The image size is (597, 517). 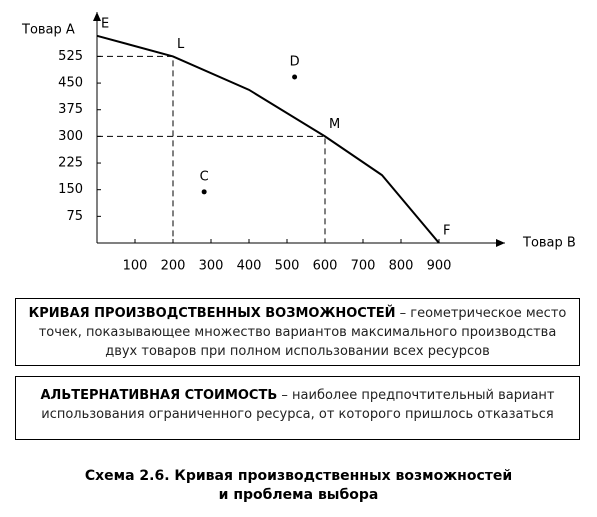 What do you see at coordinates (500, 243) in the screenshot?
I see `x-axis-arrow` at bounding box center [500, 243].